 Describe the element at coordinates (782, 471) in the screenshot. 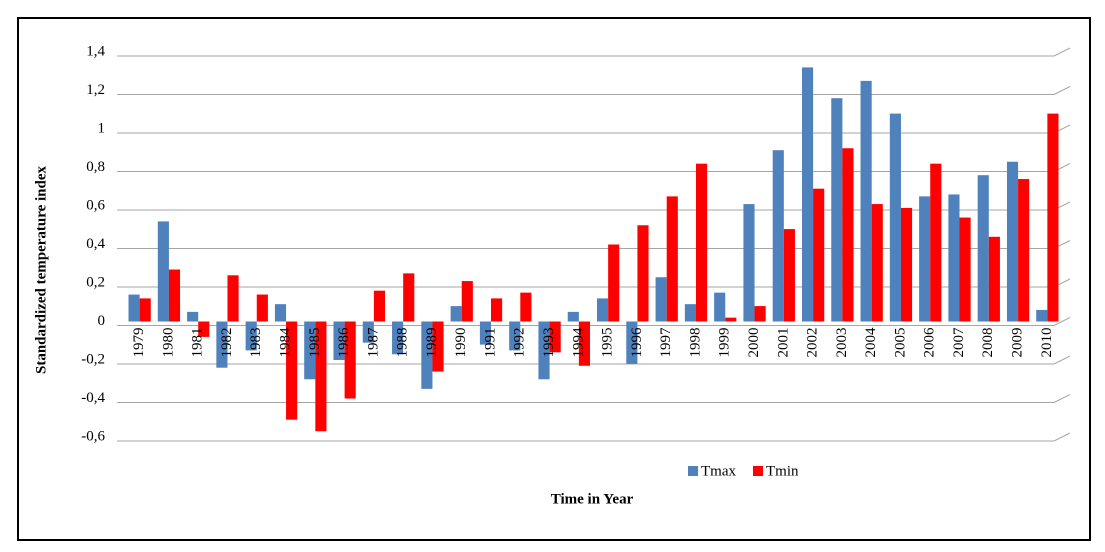

I see `legend-label: Tmin` at that location.